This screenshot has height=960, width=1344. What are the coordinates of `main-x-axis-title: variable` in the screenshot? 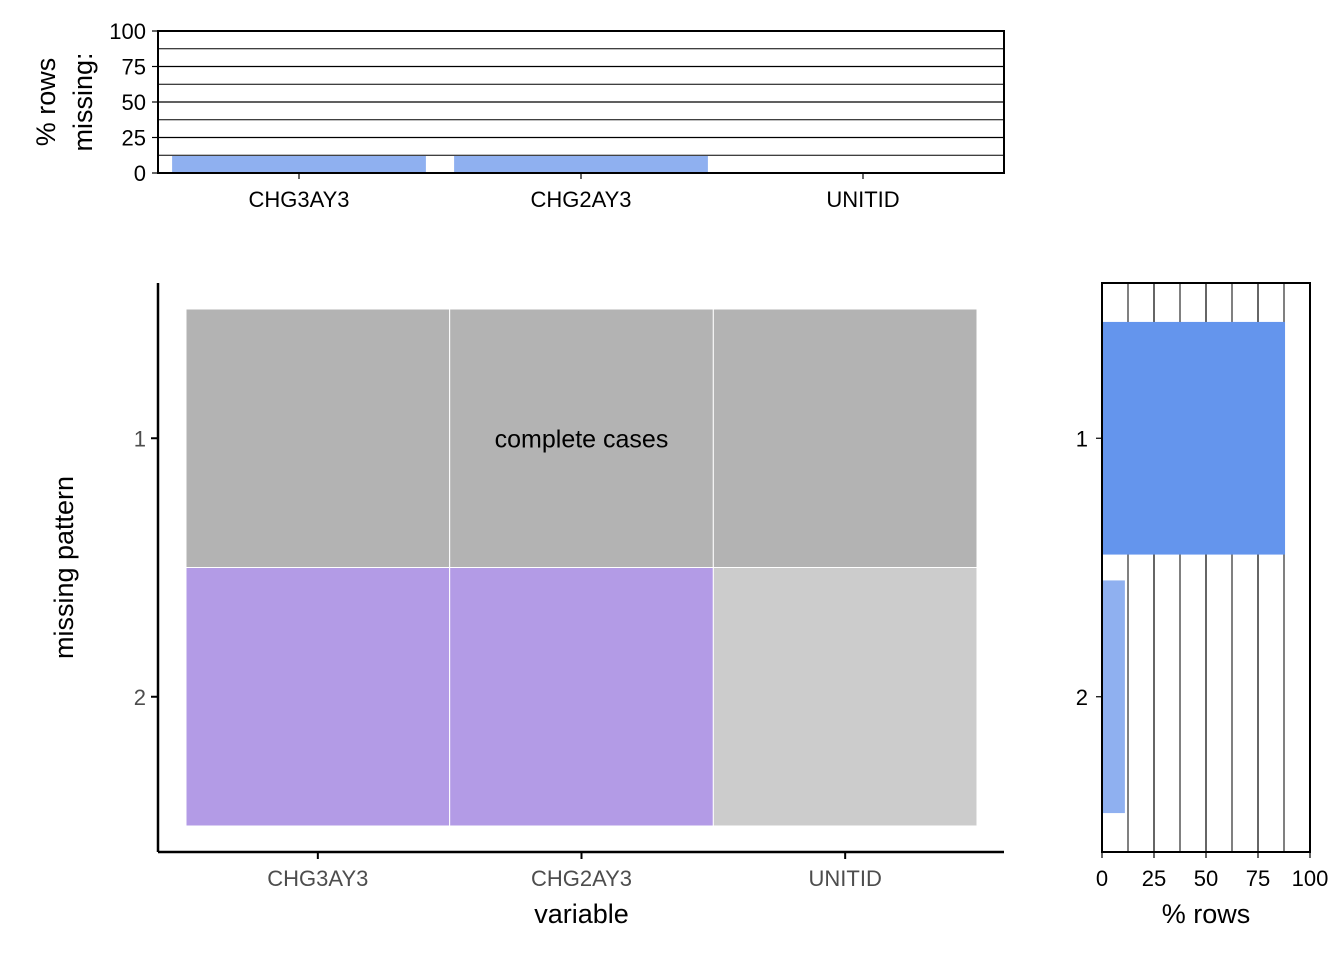 It's located at (581, 914).